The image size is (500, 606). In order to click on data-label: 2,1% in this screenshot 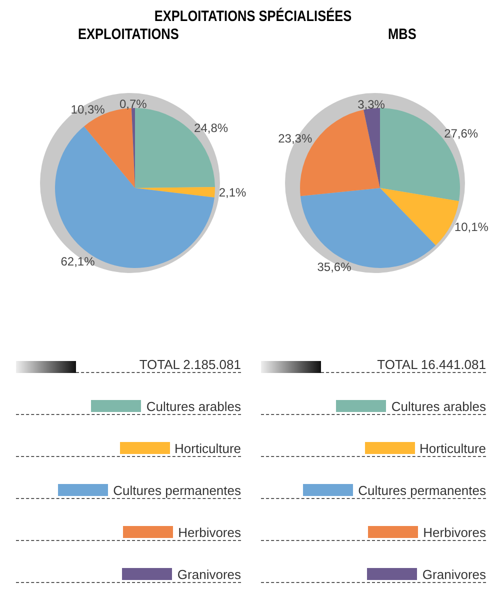, I will do `click(232, 192)`.